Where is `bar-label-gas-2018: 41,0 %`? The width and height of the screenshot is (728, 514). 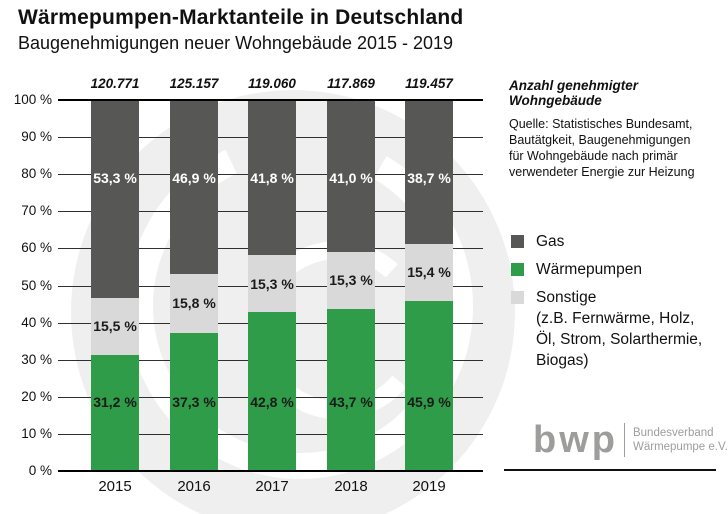 bar-label-gas-2018: 41,0 % is located at coordinates (351, 178).